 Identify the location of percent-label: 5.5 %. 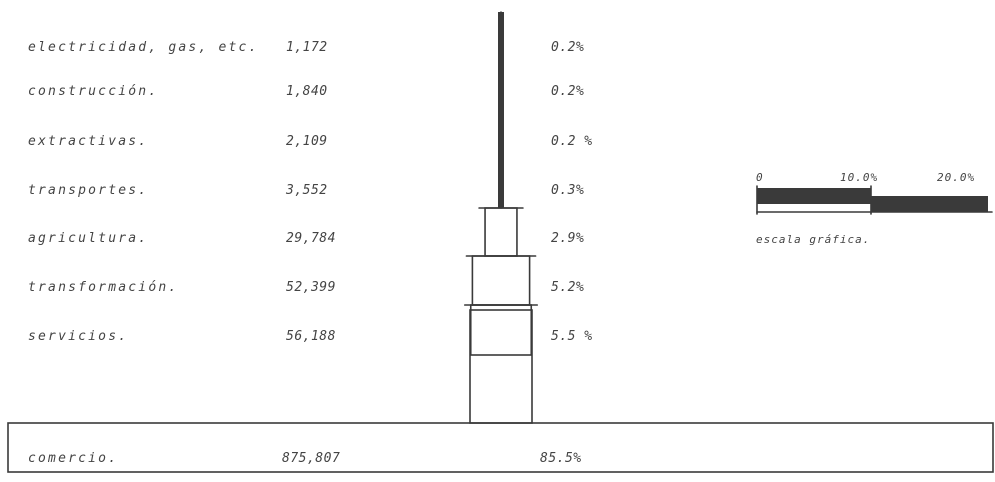
(572, 336).